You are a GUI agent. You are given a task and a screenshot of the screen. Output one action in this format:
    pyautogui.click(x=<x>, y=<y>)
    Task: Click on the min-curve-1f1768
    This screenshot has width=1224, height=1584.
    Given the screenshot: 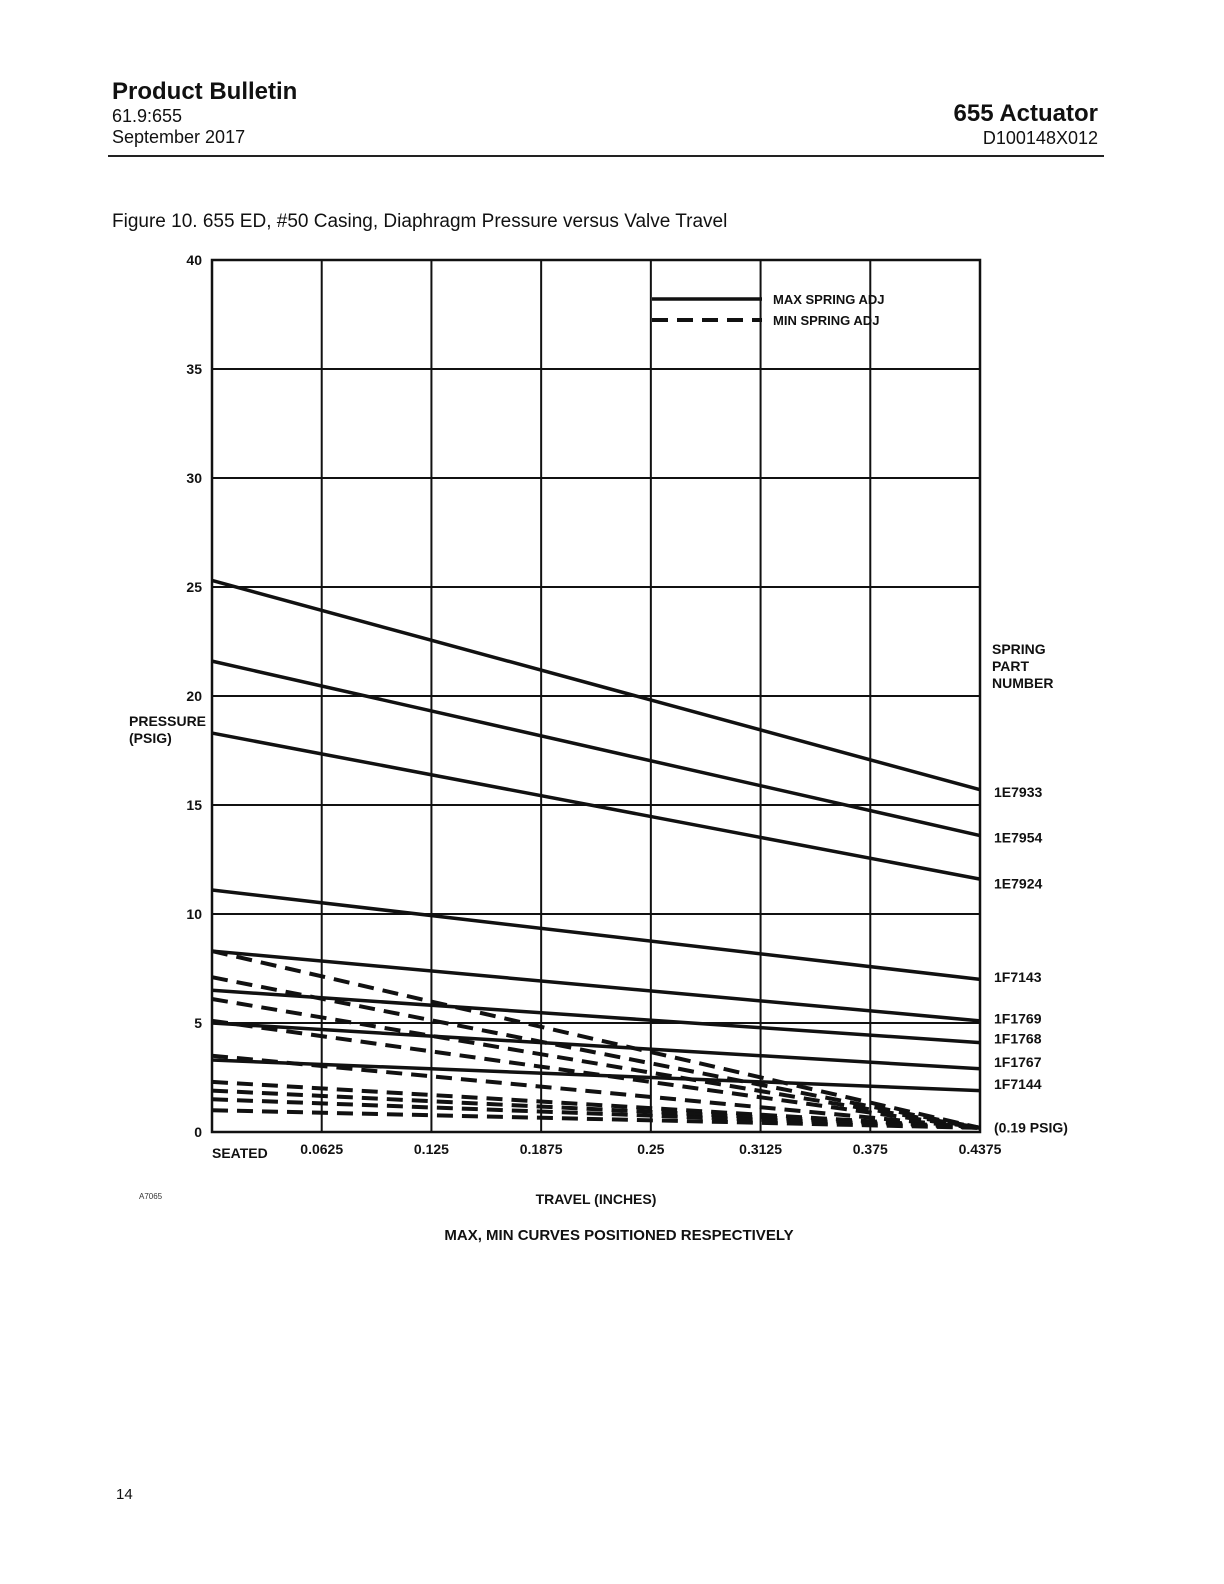 What is the action you would take?
    pyautogui.click(x=596, y=1052)
    